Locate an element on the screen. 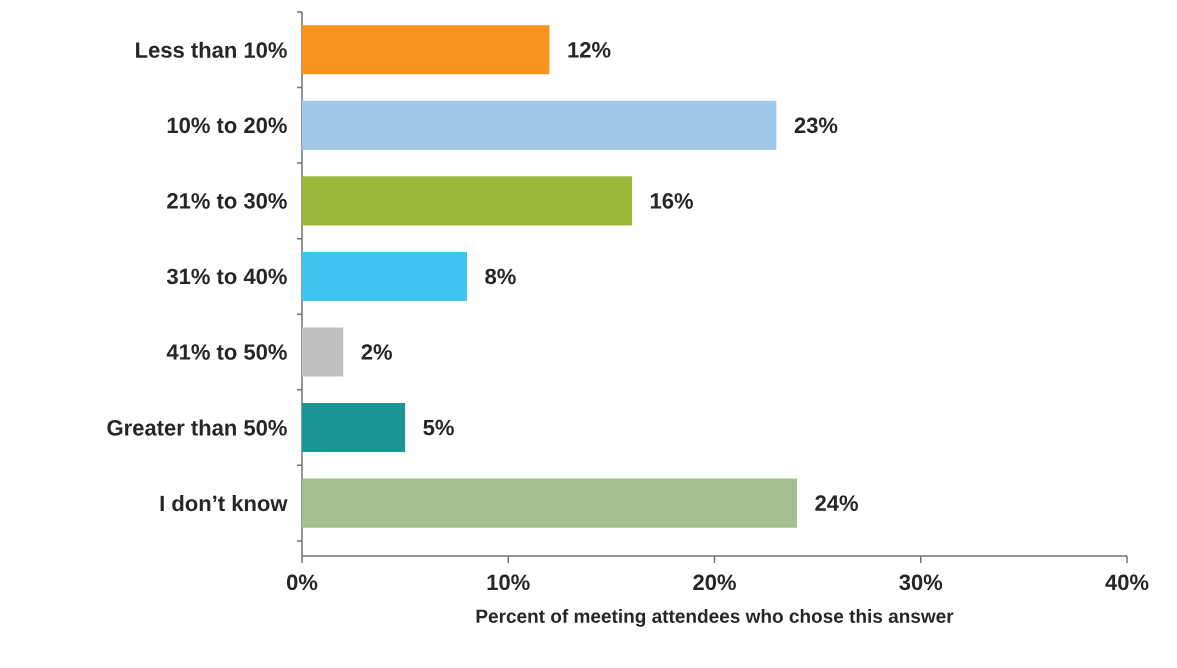 This screenshot has height=668, width=1177. y-tick-label: I don’t know is located at coordinates (224, 503).